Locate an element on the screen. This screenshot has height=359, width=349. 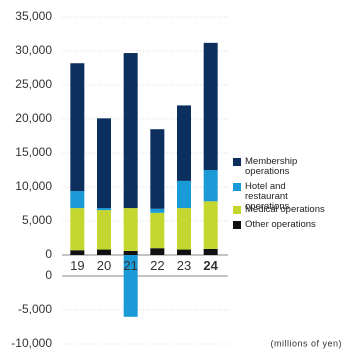
y-tick-label: 30,000 is located at coordinates (33, 50).